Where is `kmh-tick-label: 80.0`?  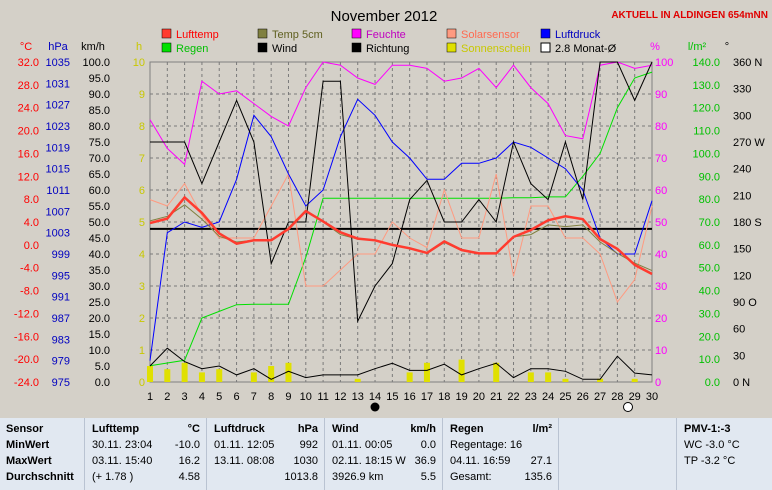
kmh-tick-label: 80.0 is located at coordinates (99, 127).